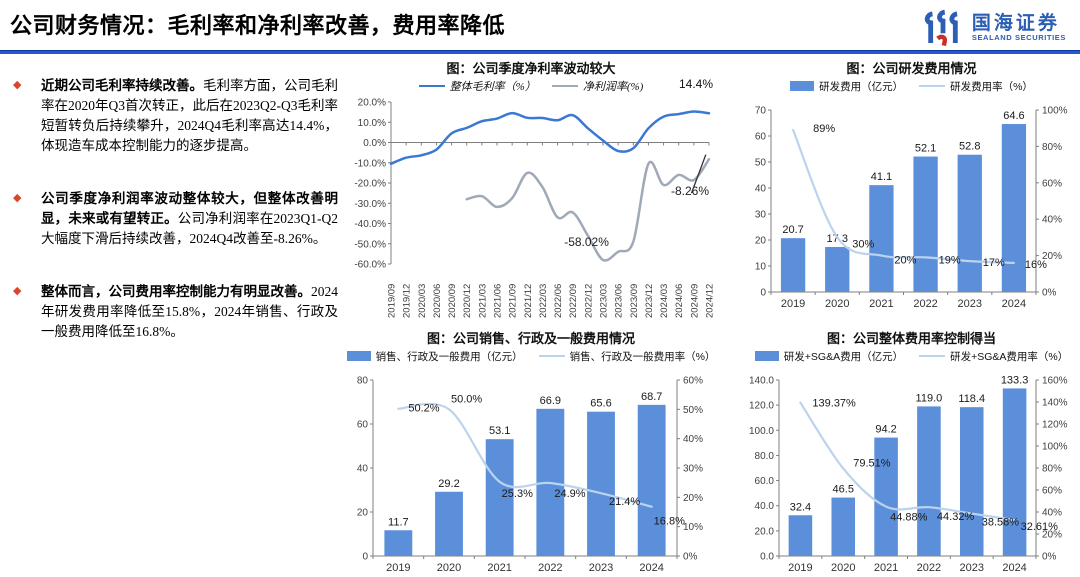 This screenshot has width=1080, height=577. Describe the element at coordinates (993, 356) in the screenshot. I see `legend-item: 研发+SG&A费用率（%）` at that location.